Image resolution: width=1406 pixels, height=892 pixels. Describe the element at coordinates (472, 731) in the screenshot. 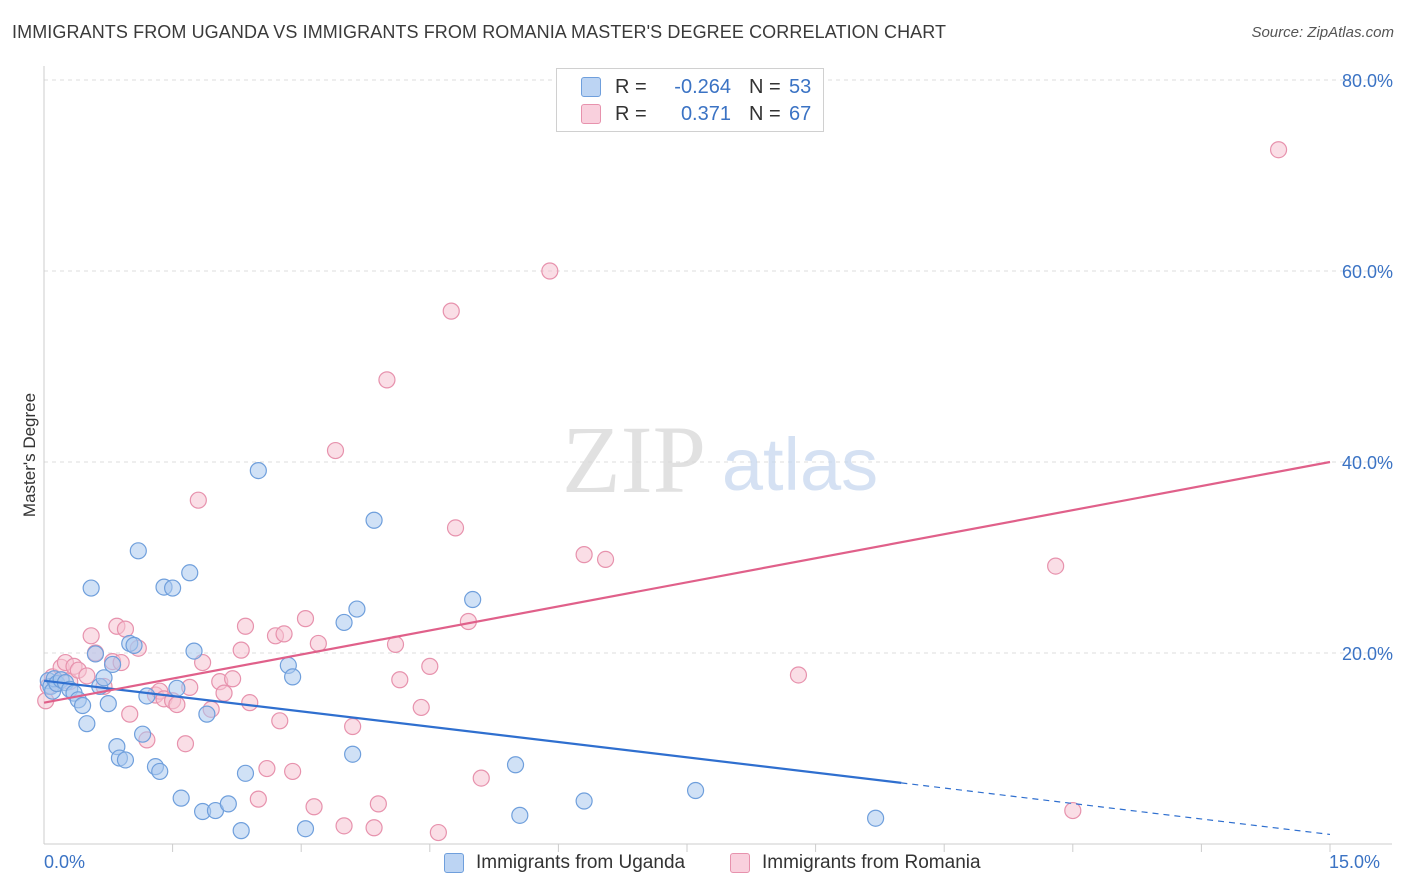

I see `uganda-trend-line` at that location.